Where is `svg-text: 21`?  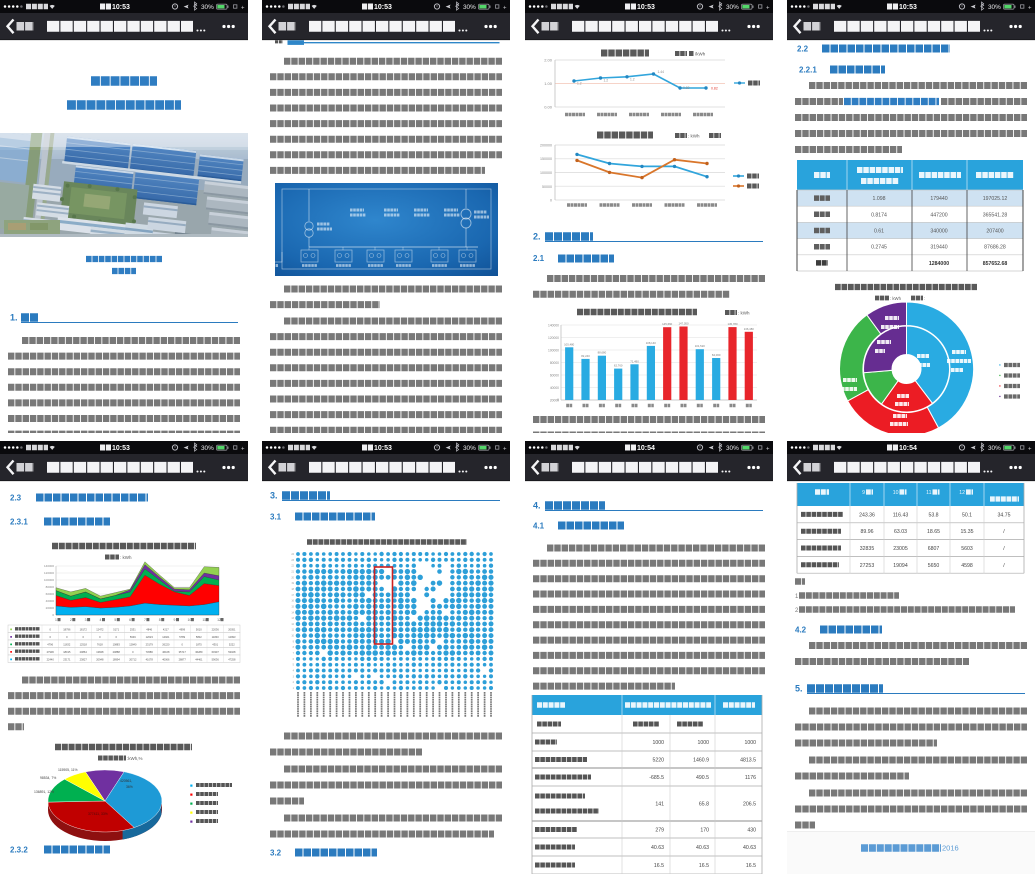
svg-text: 21 is located at coordinates (293, 571).